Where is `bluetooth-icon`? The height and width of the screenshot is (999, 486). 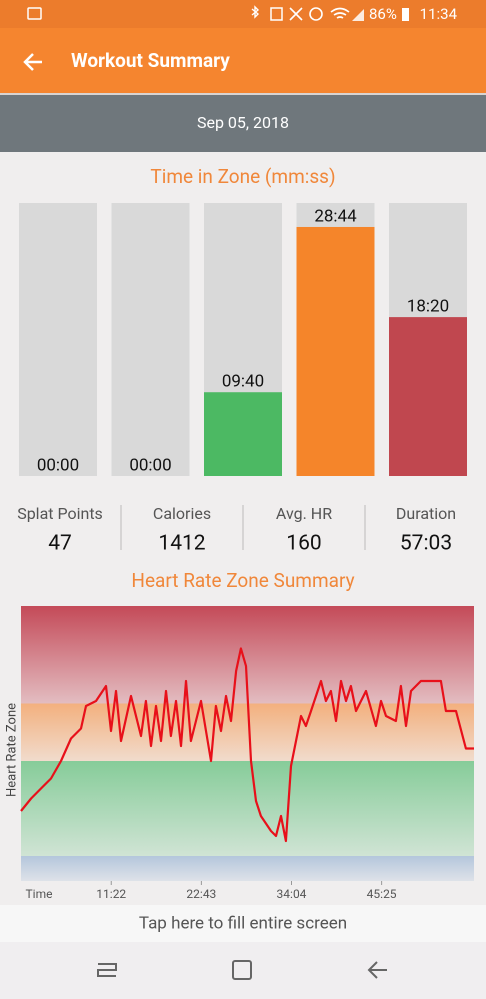 bluetooth-icon is located at coordinates (255, 12).